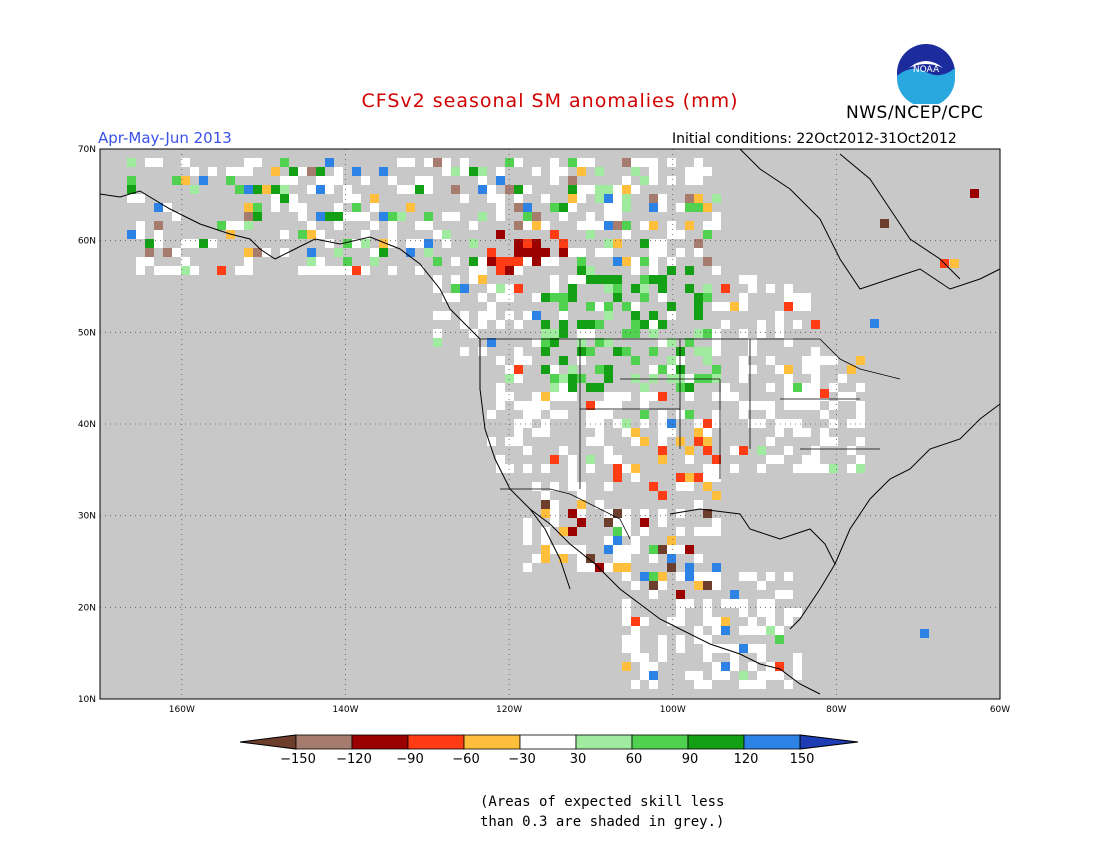 The width and height of the screenshot is (1100, 850). Describe the element at coordinates (634, 759) in the screenshot. I see `color-bar-label: 60` at that location.